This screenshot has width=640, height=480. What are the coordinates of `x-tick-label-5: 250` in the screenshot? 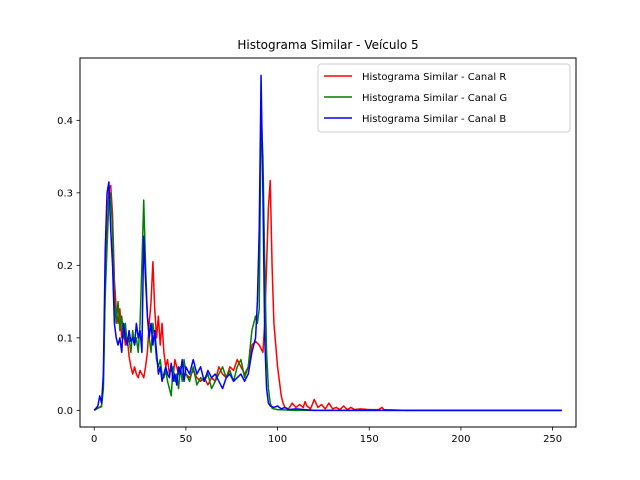 It's located at (552, 439).